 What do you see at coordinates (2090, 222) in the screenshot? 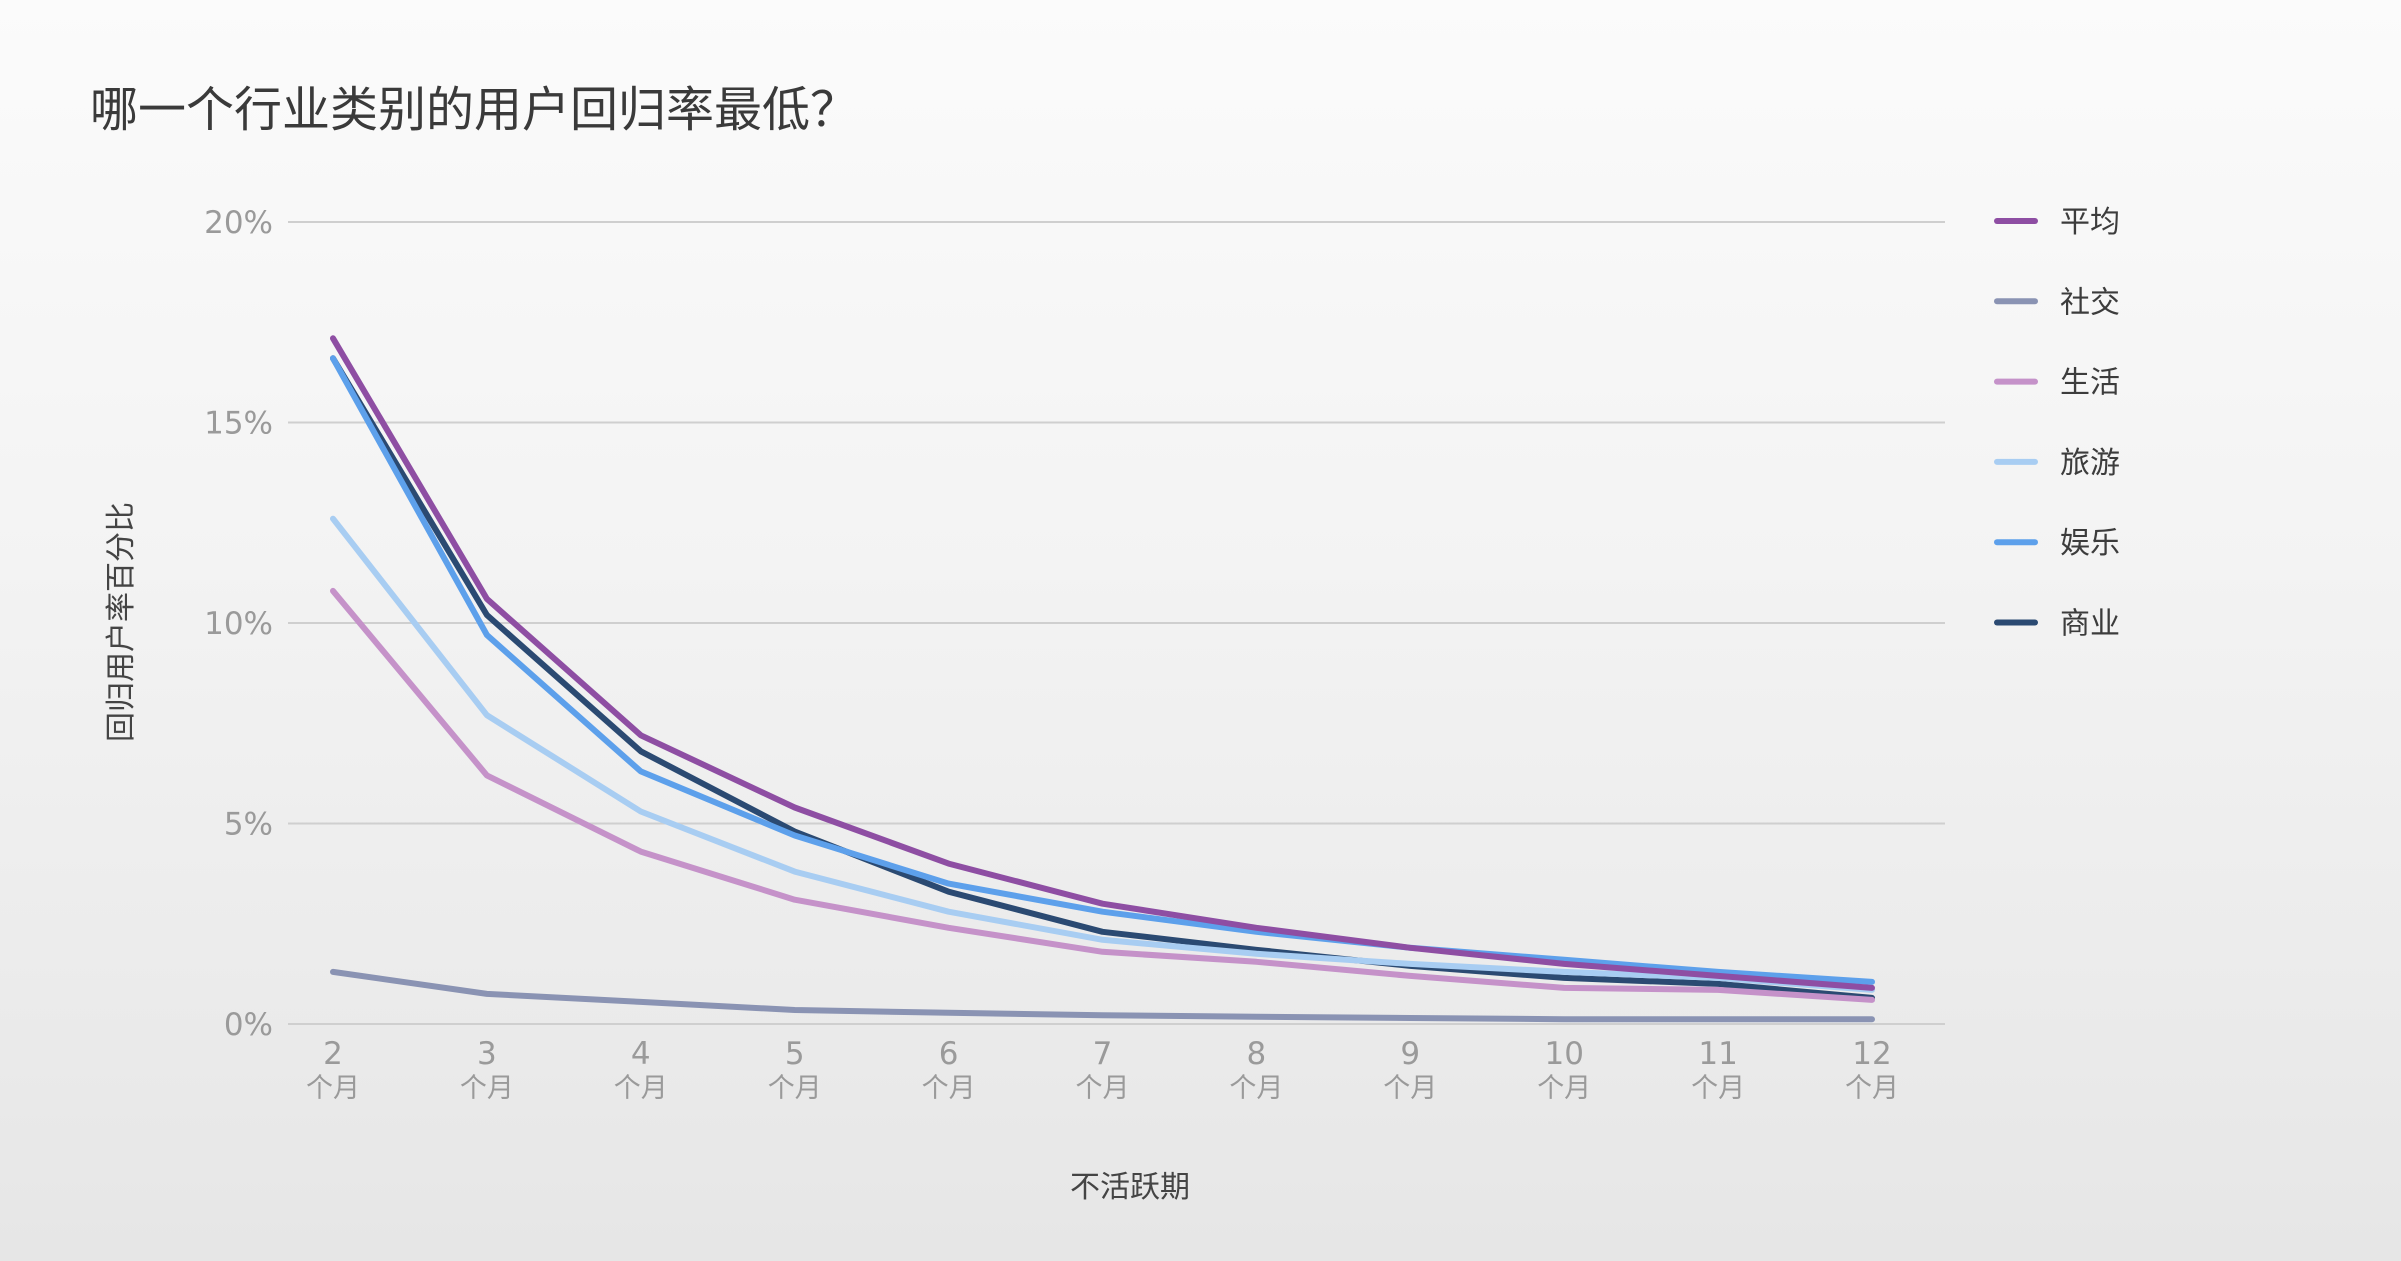
I see `legend-label: 平均` at bounding box center [2090, 222].